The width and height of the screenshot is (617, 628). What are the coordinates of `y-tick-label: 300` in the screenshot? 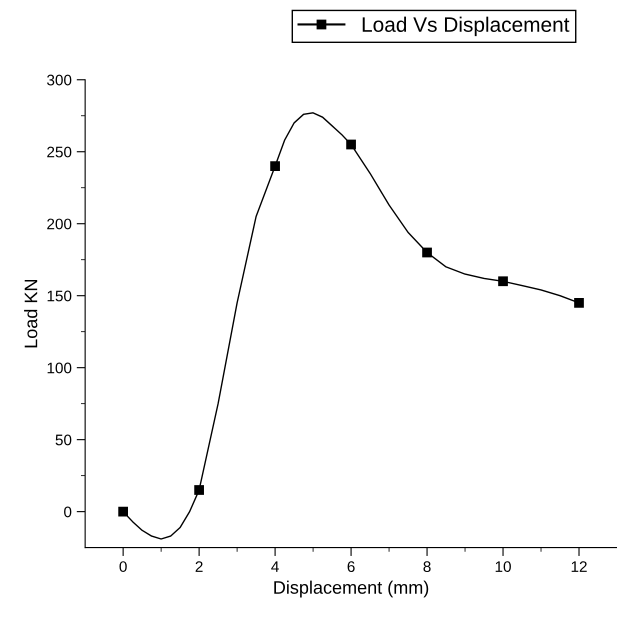 It's located at (59, 80).